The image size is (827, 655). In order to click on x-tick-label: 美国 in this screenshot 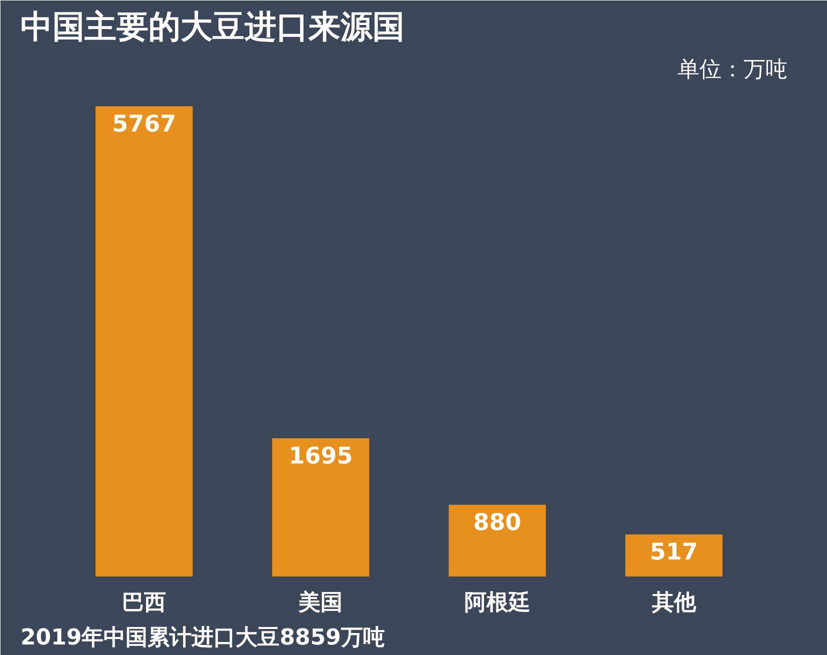, I will do `click(320, 603)`.